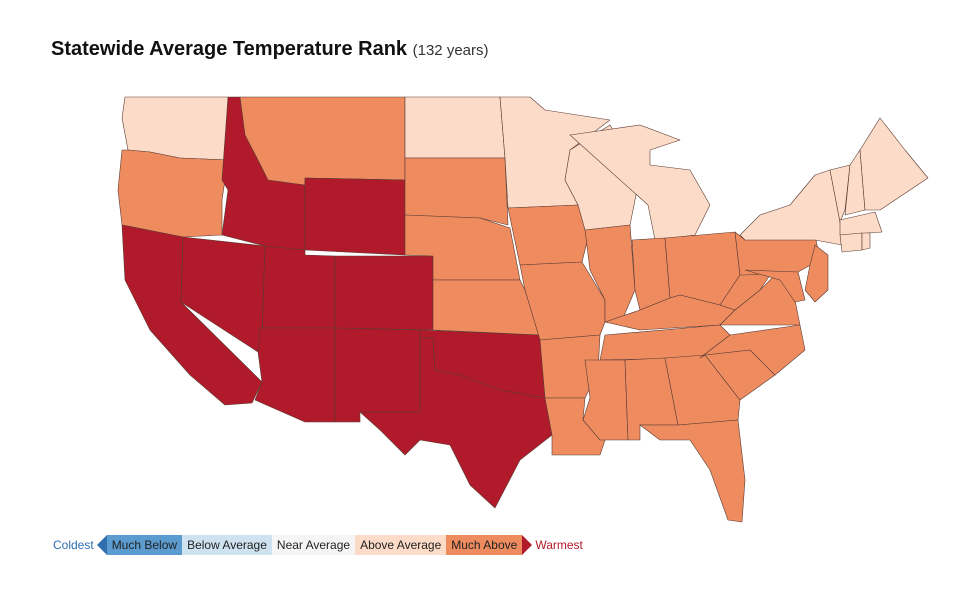 This screenshot has width=974, height=590. I want to click on state-ks, so click(486, 307).